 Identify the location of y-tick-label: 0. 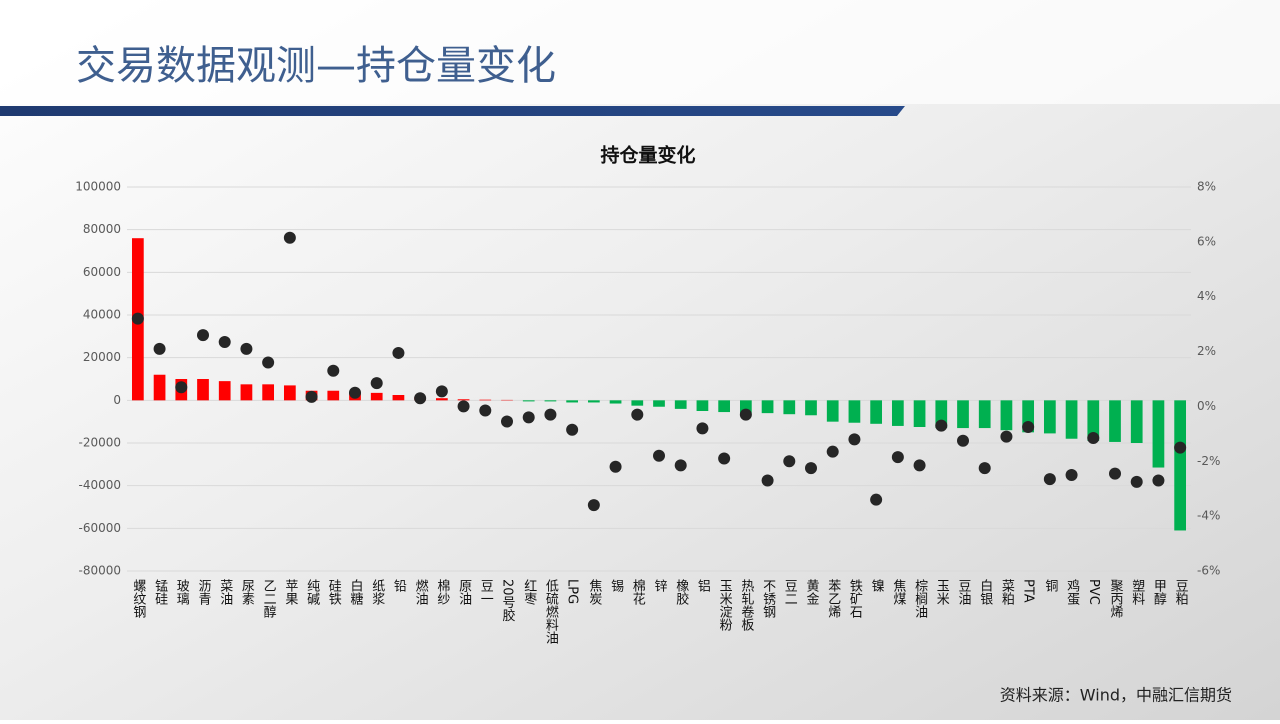
(117, 400).